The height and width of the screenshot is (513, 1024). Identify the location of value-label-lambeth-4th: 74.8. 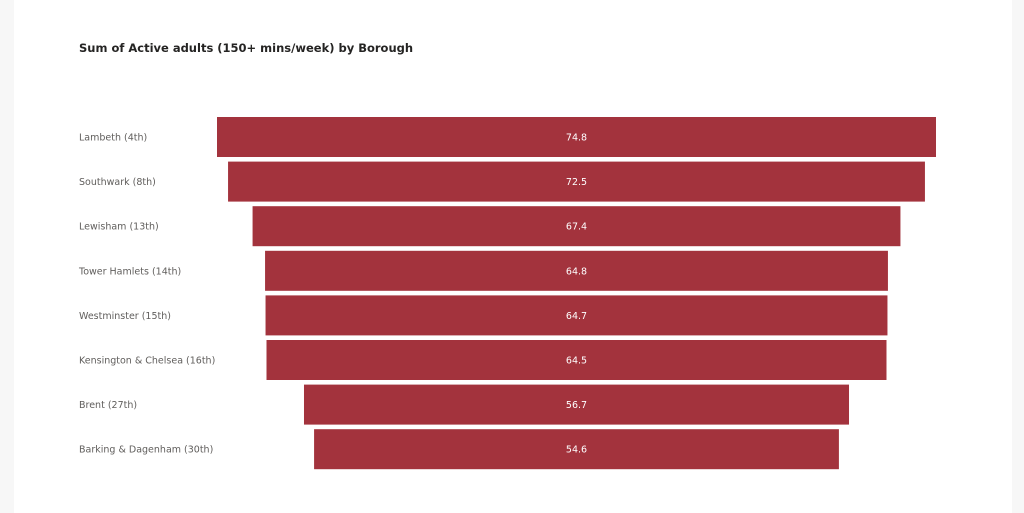
(576, 138).